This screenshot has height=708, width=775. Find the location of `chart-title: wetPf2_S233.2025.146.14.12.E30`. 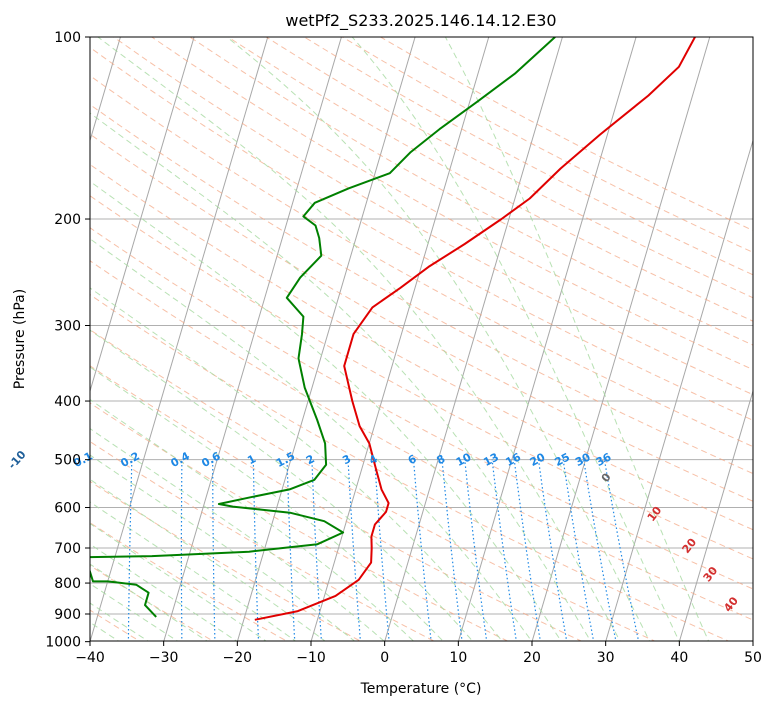

chart-title: wetPf2_S233.2025.146.14.12.E30 is located at coordinates (420, 21).